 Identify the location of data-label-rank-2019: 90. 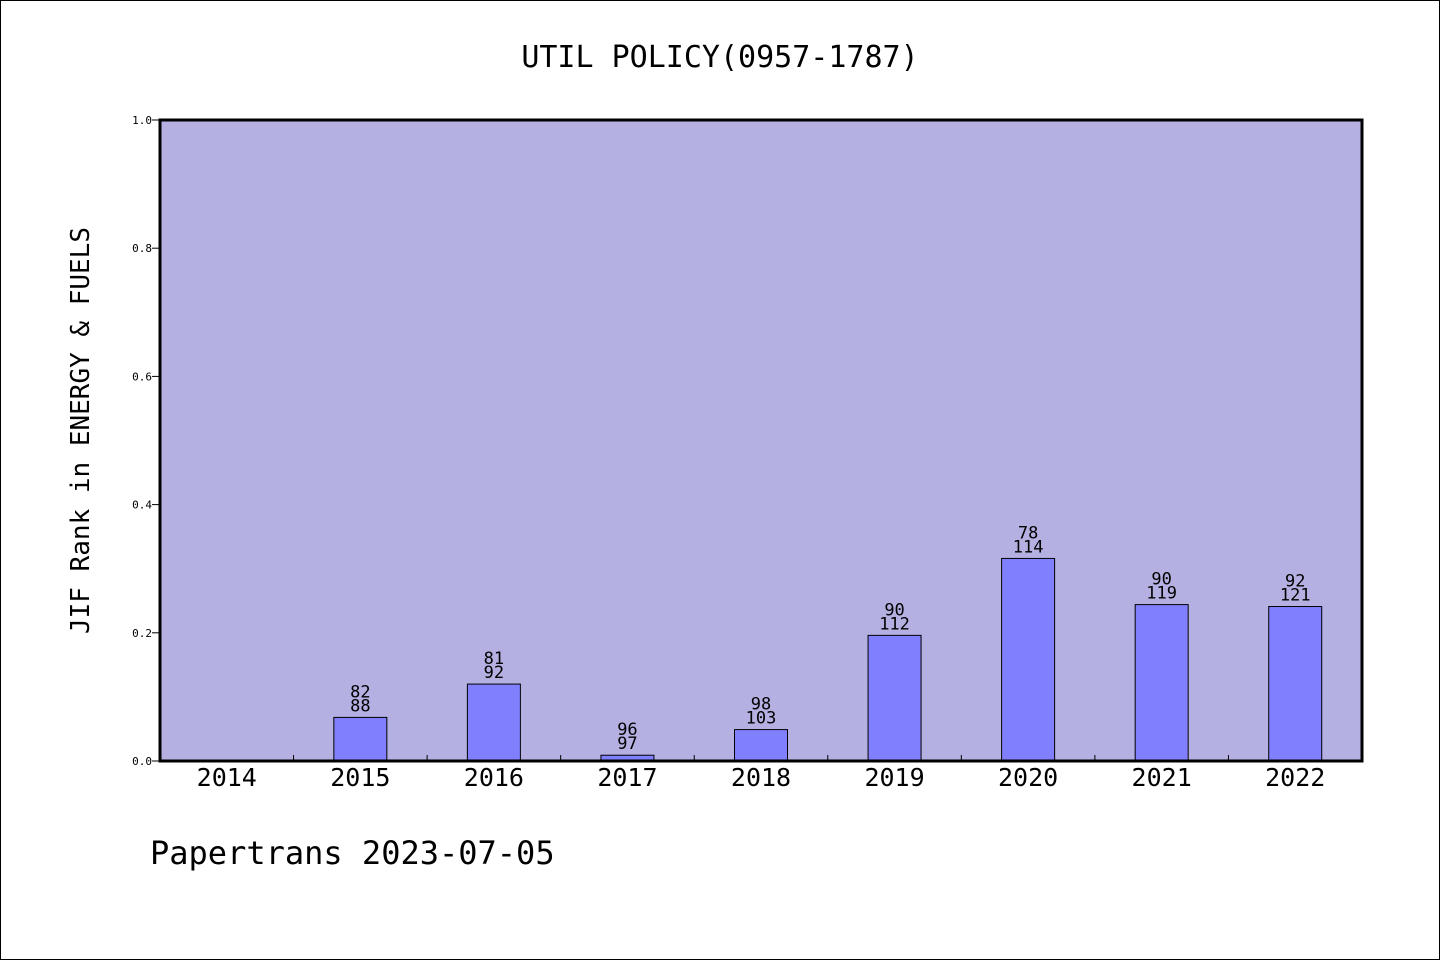
(894, 610).